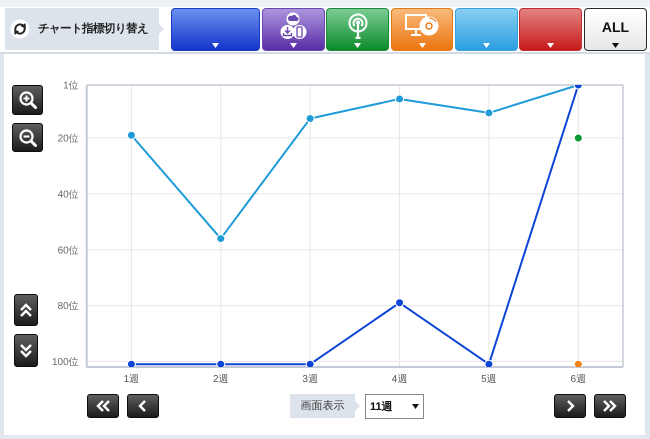  What do you see at coordinates (68, 138) in the screenshot?
I see `y-tick-label: 20位` at bounding box center [68, 138].